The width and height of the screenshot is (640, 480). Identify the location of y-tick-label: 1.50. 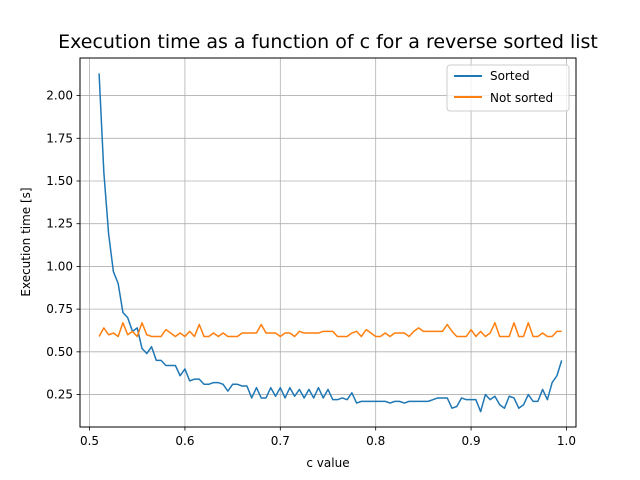
(59, 181).